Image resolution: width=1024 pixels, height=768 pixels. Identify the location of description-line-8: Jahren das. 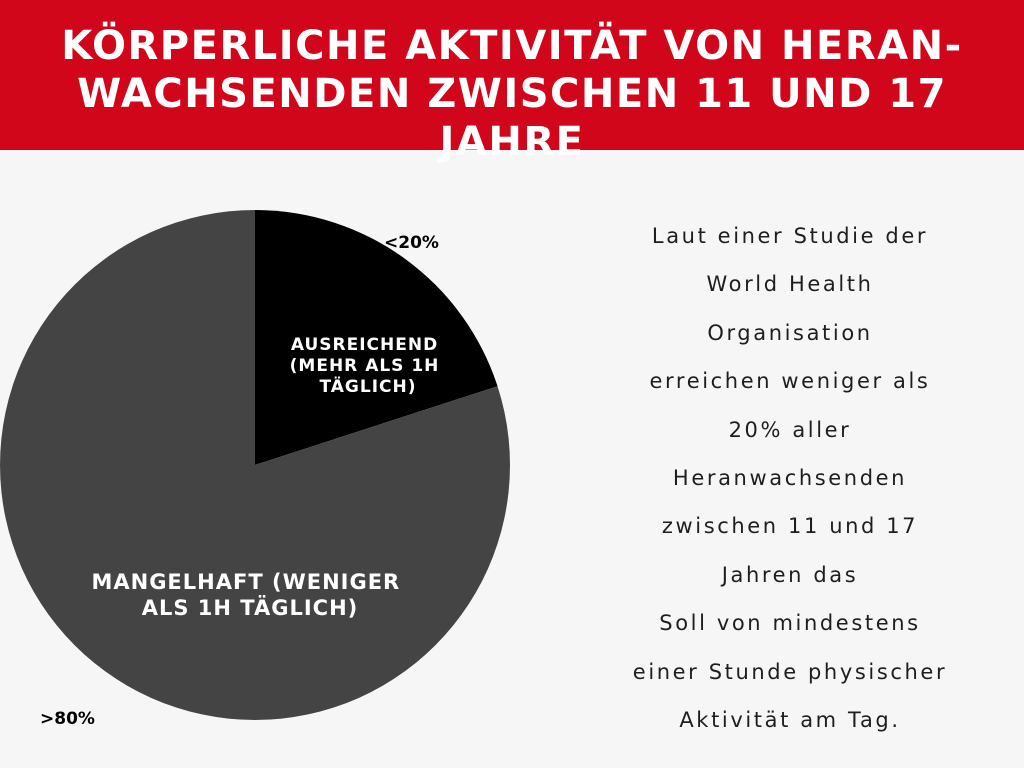
(790, 574).